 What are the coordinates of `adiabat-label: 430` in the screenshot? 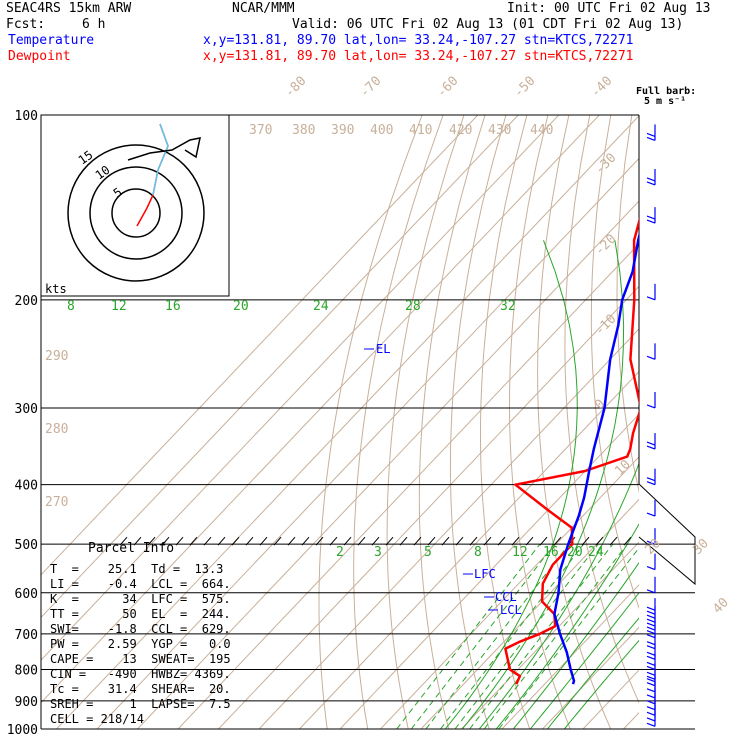 It's located at (499, 130).